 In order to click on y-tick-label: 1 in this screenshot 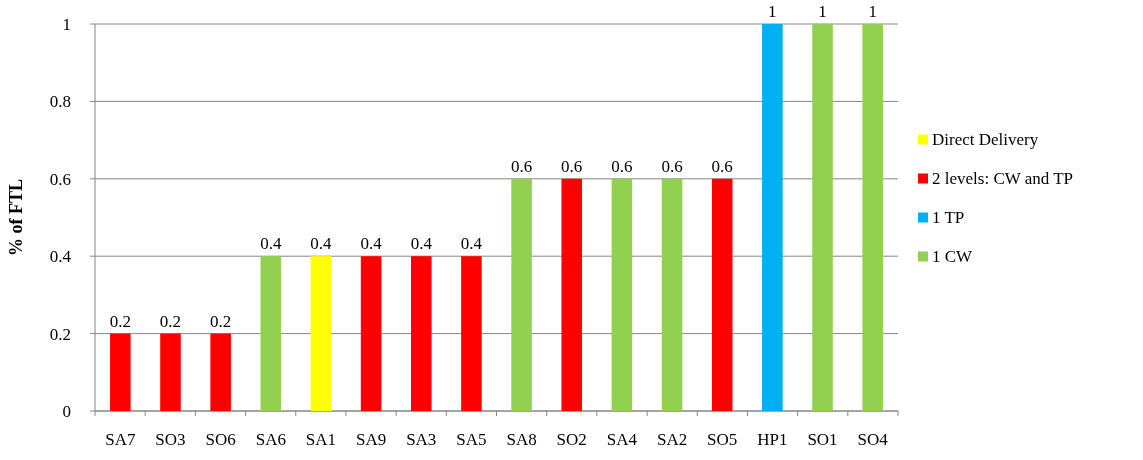, I will do `click(66, 24)`.